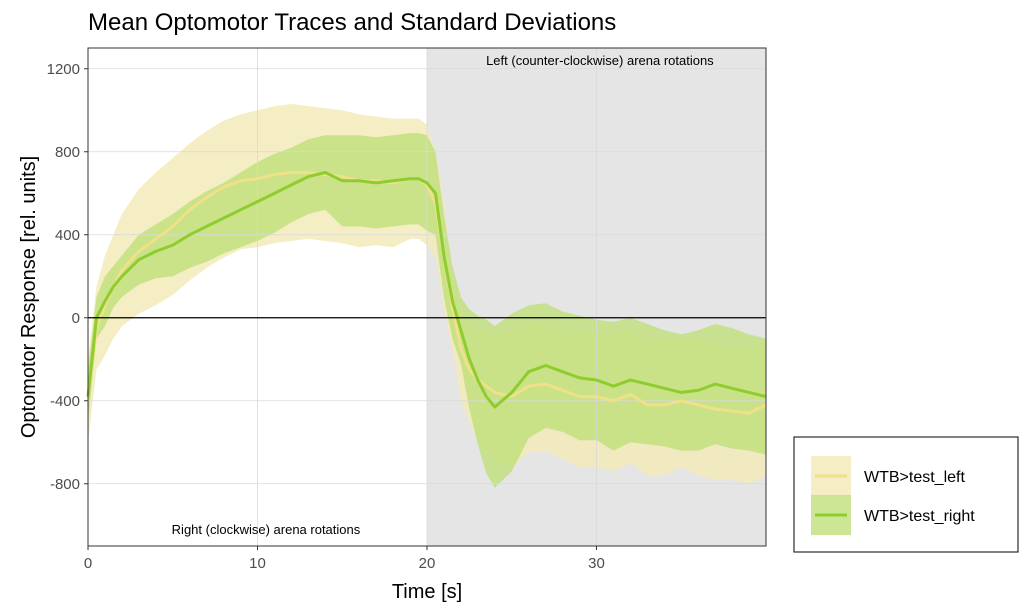  I want to click on x-tick-label: 0, so click(88, 563).